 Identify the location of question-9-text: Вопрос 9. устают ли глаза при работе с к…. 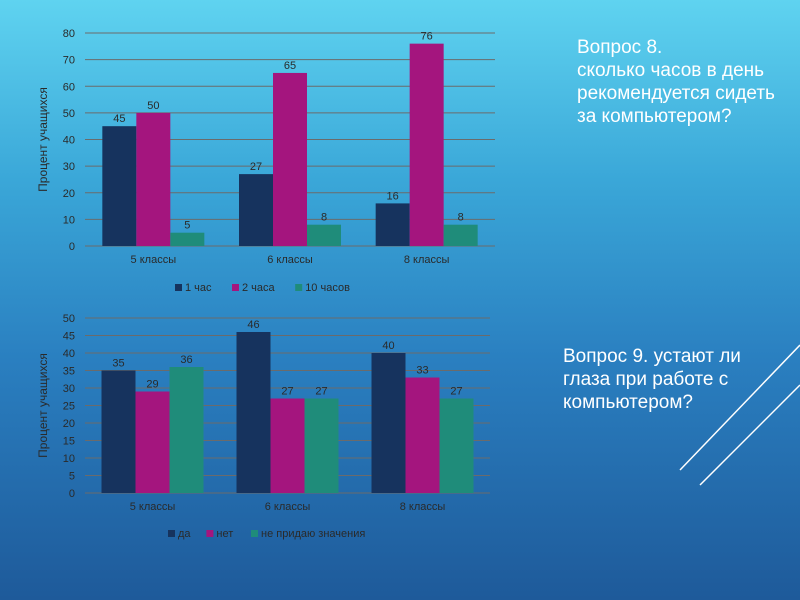
(652, 379).